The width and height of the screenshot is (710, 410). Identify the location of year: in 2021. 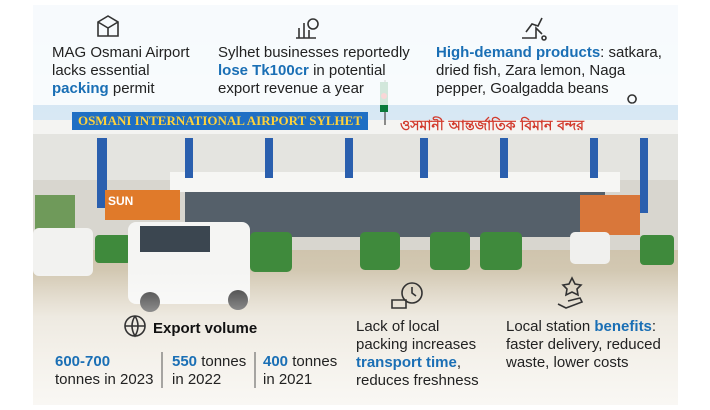
(288, 379).